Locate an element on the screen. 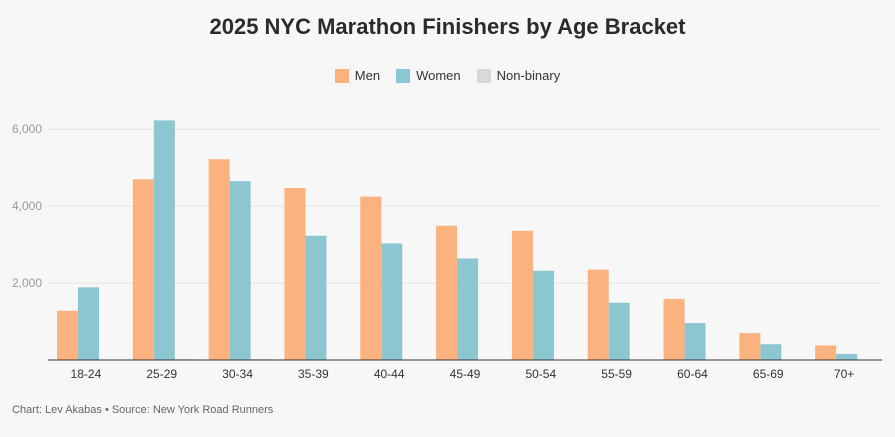  legend-label-nonbinary: Non-binary is located at coordinates (528, 75).